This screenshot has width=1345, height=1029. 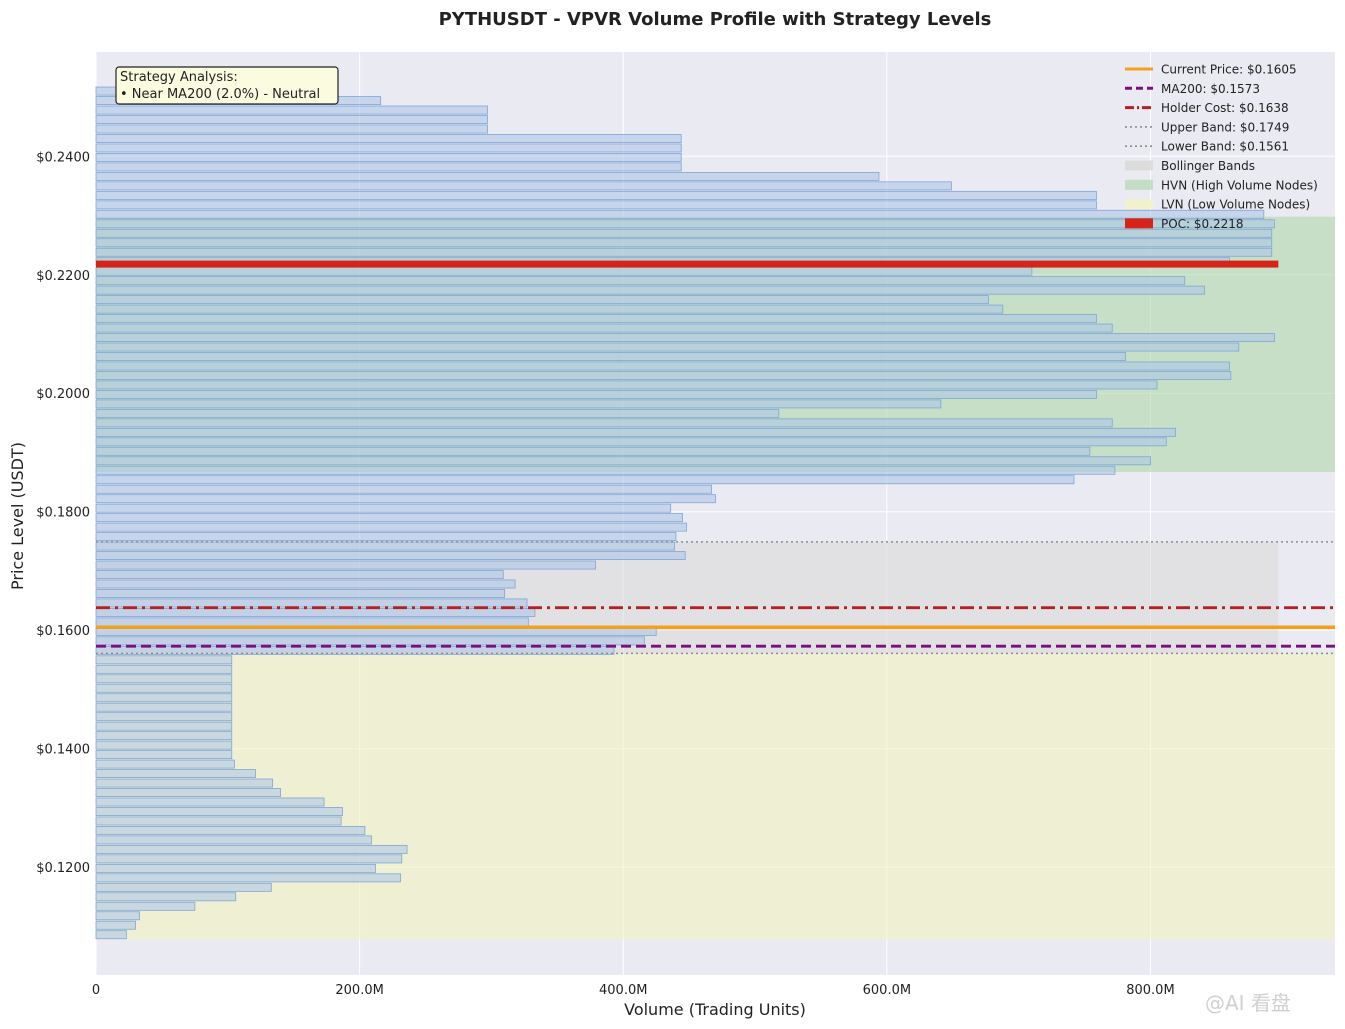 I want to click on x-tick-label: 0, so click(x=96, y=990).